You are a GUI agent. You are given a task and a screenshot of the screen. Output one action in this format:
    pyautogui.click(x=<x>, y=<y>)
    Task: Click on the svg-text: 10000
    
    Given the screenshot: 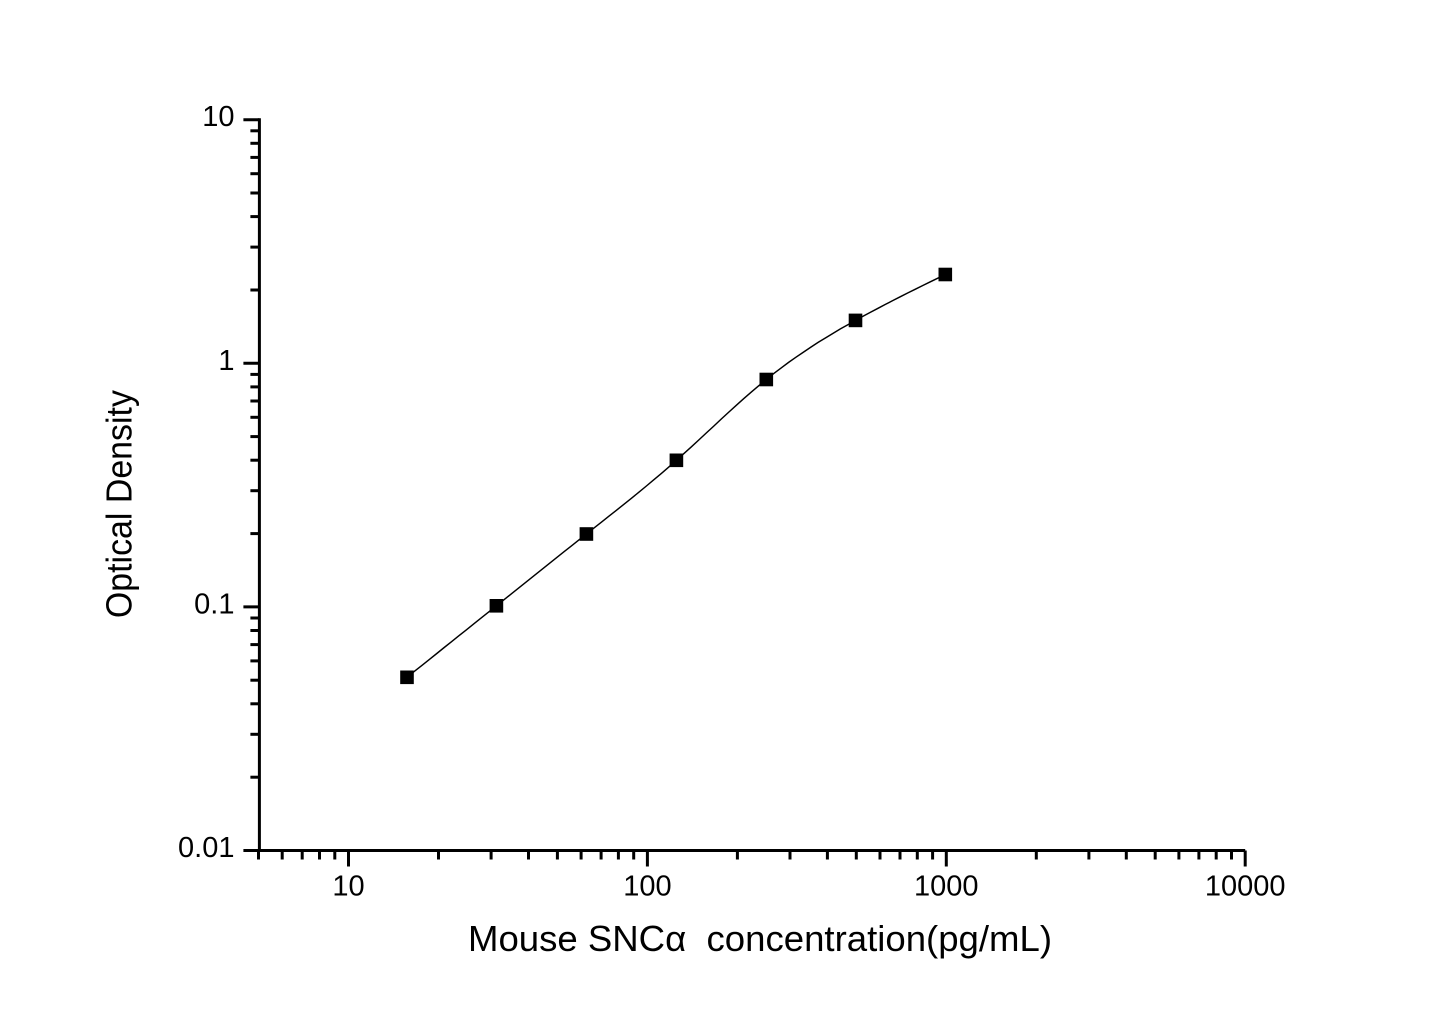 What is the action you would take?
    pyautogui.click(x=1245, y=887)
    